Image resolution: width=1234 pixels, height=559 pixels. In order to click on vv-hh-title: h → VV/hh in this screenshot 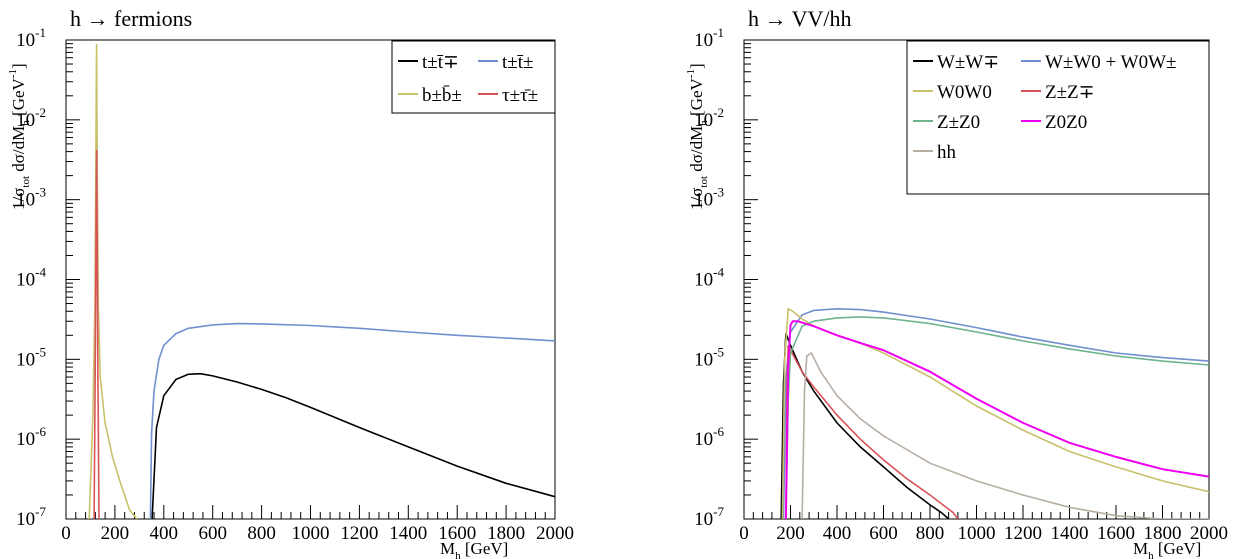, I will do `click(800, 18)`.